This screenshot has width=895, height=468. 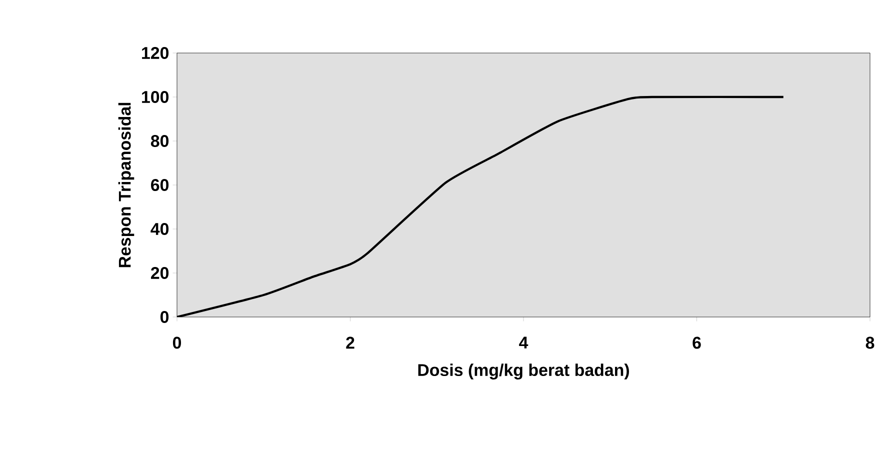 I want to click on y-tick-label: 60, so click(x=160, y=185).